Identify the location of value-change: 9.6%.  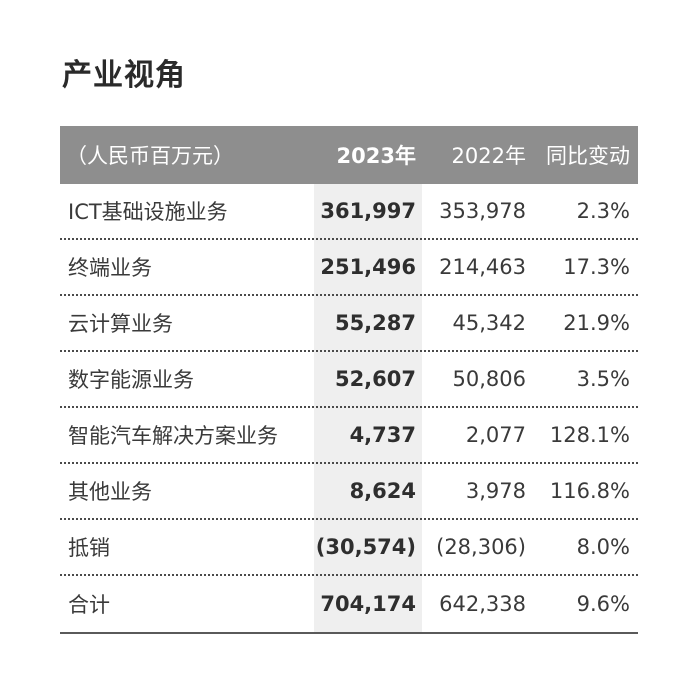
(603, 604).